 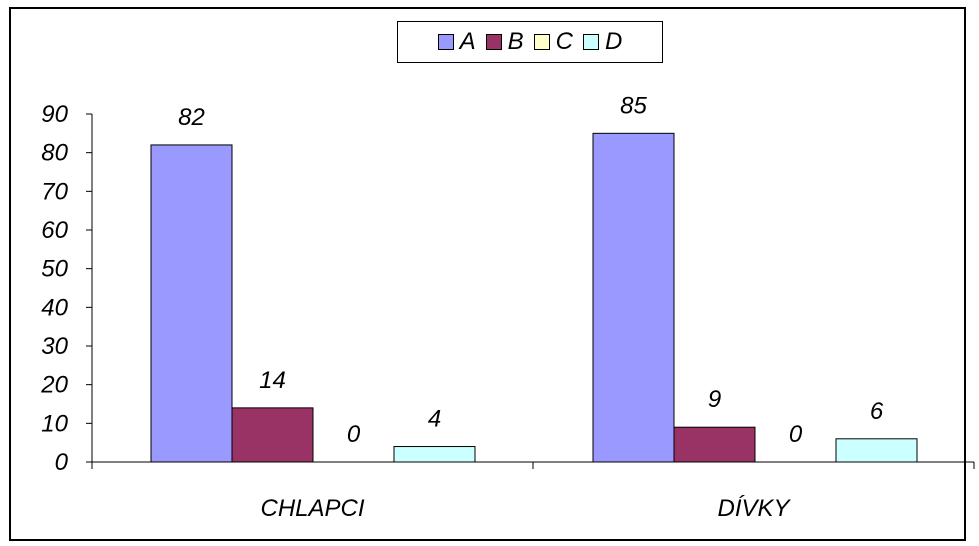 I want to click on legend: A B C D, so click(x=530, y=42).